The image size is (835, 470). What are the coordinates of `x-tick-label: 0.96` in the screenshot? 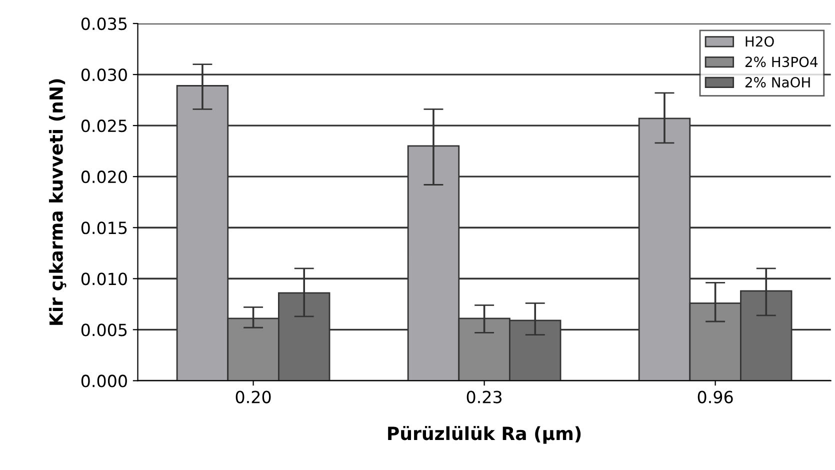 It's located at (715, 397).